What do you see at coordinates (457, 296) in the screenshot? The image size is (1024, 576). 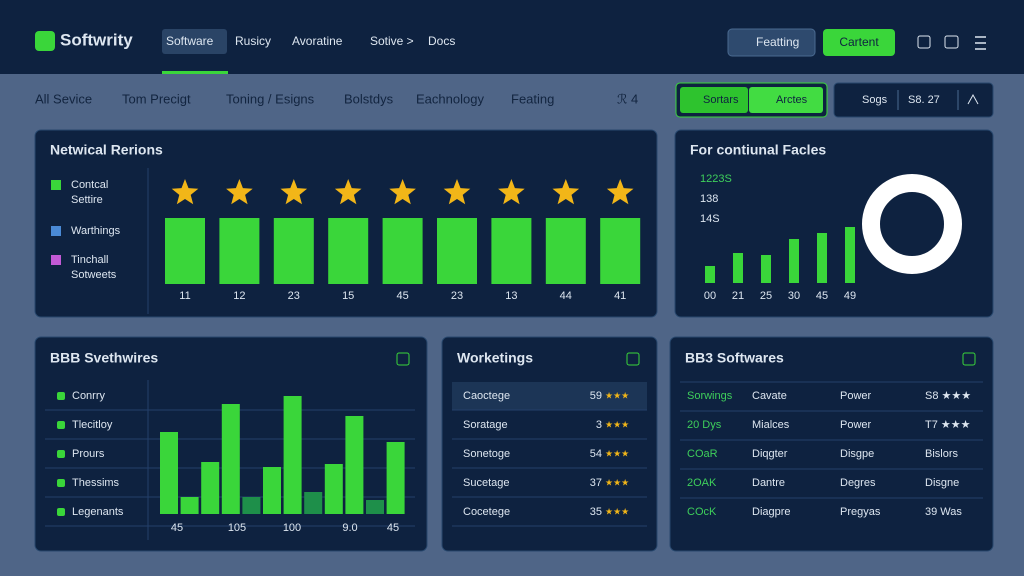 I see `bar-label: 23` at bounding box center [457, 296].